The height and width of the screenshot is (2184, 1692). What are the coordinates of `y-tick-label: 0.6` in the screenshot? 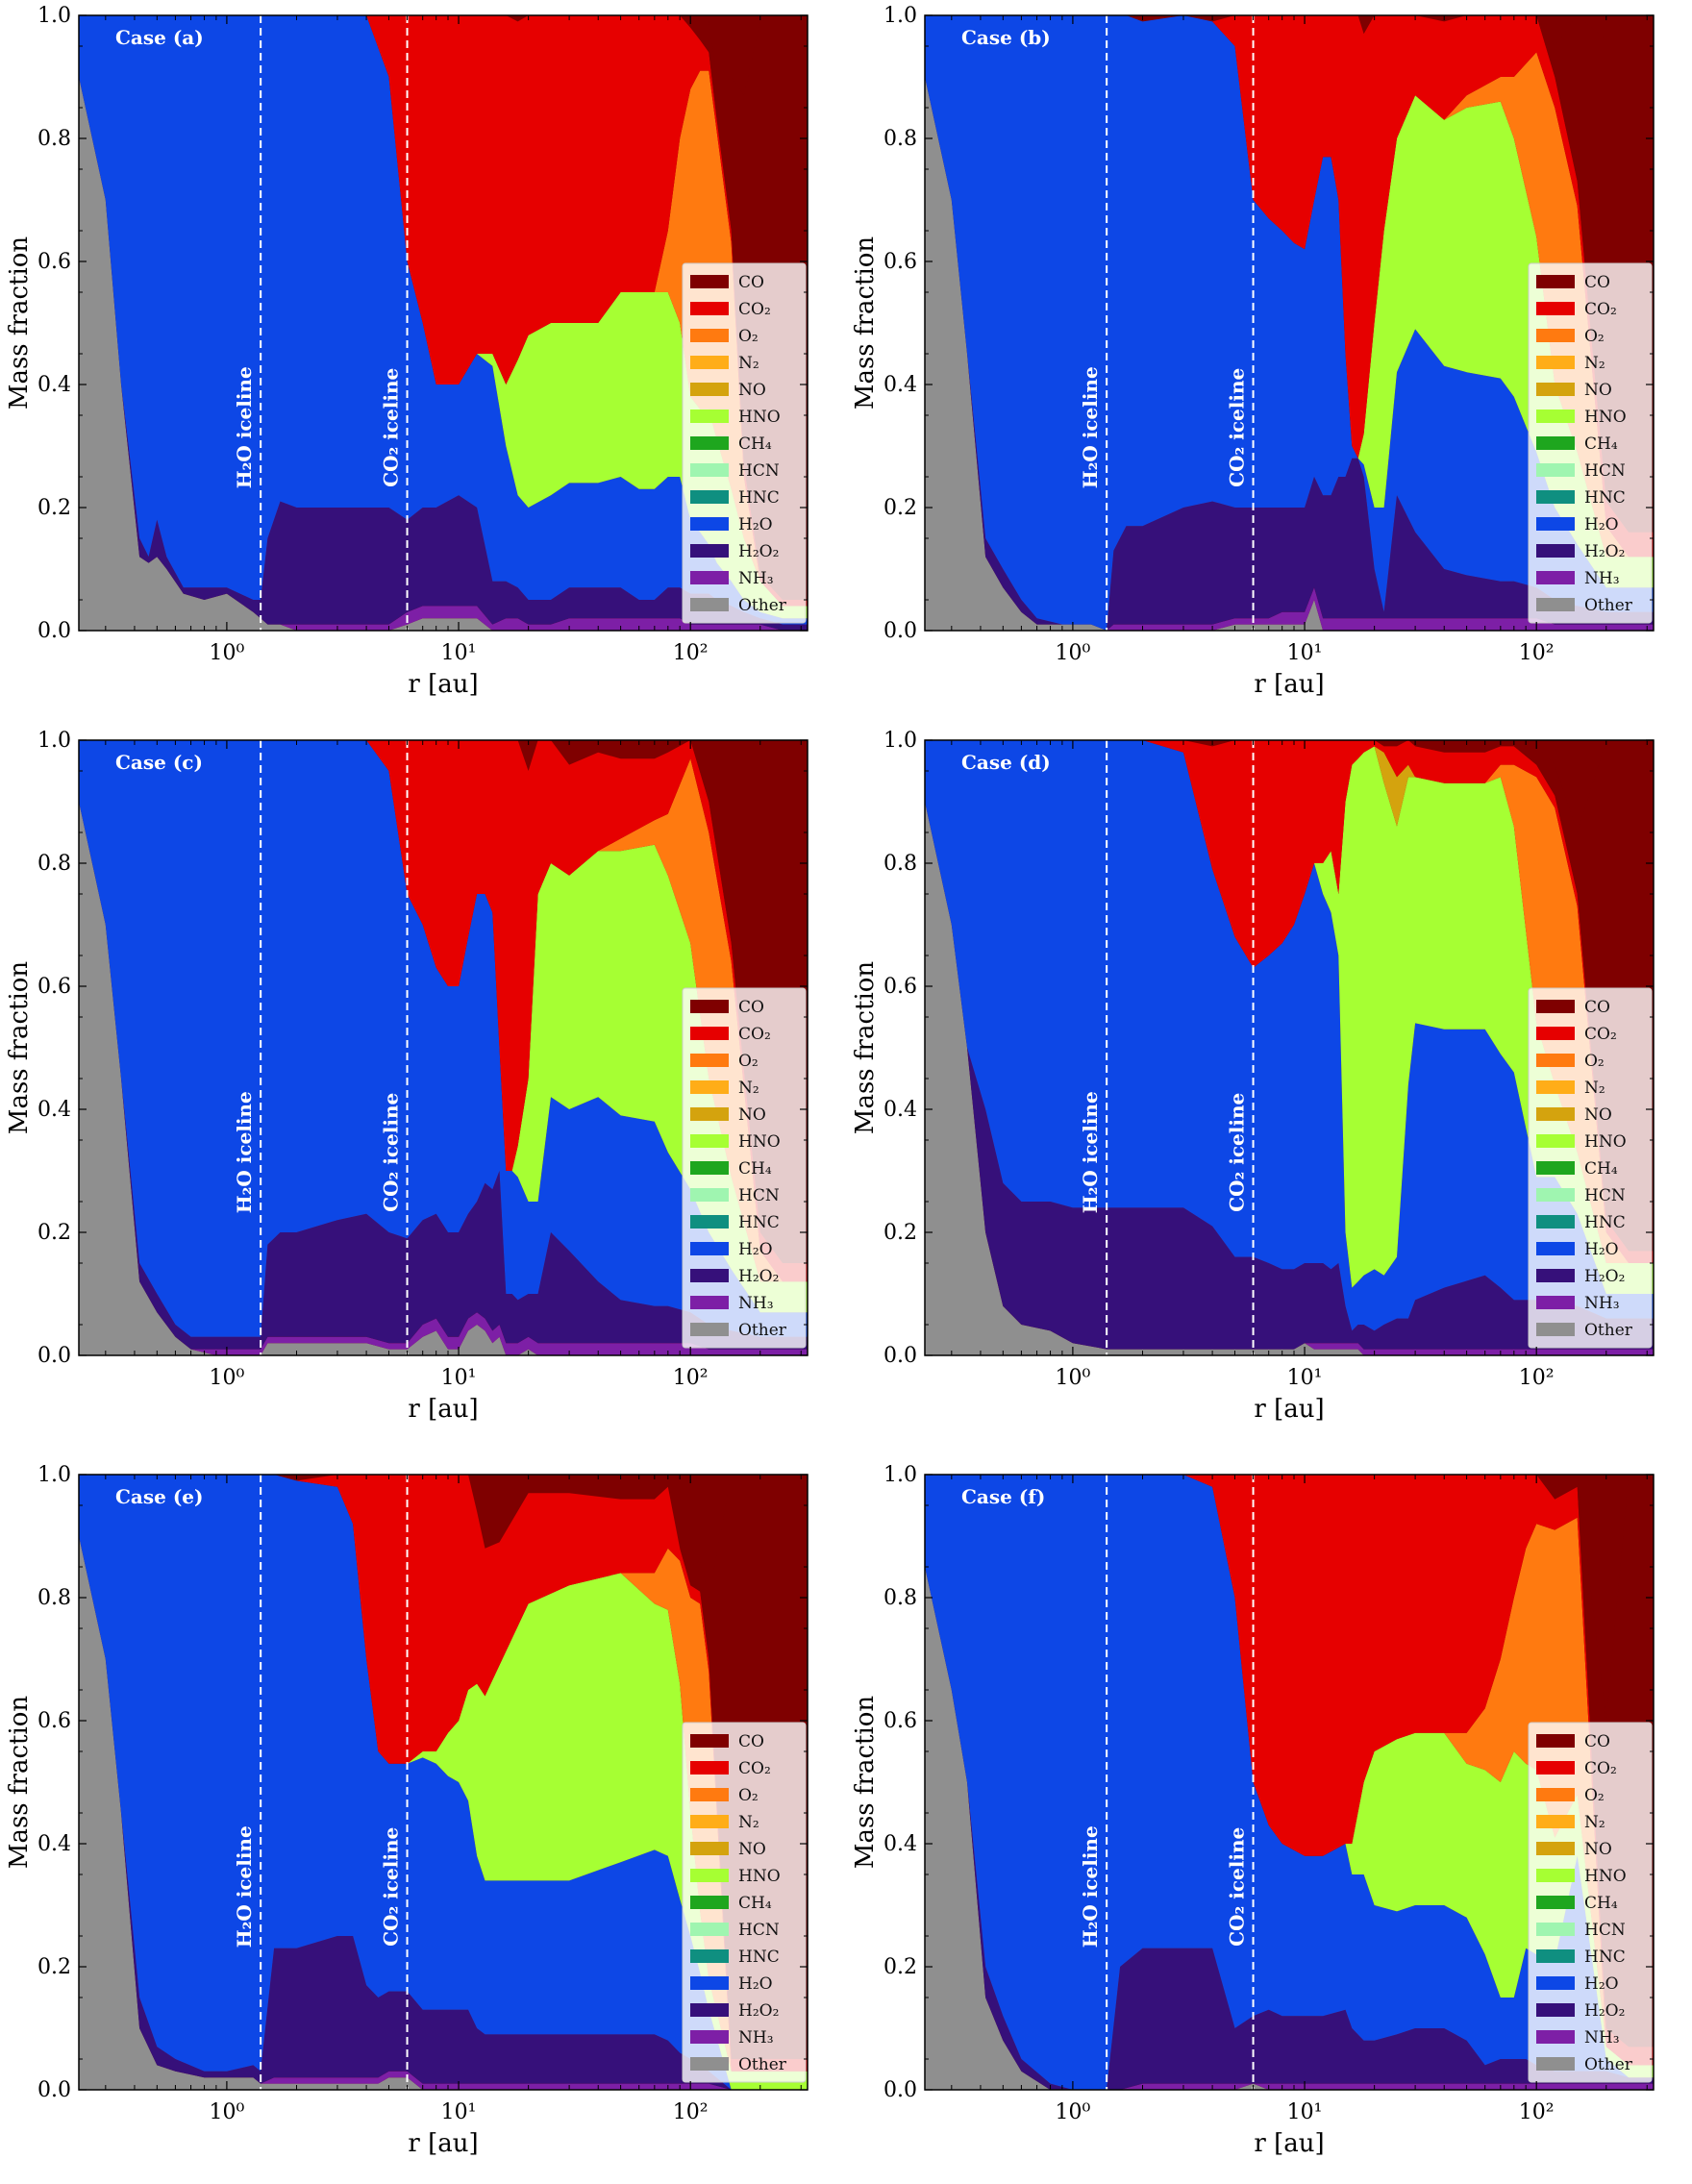 It's located at (900, 1721).